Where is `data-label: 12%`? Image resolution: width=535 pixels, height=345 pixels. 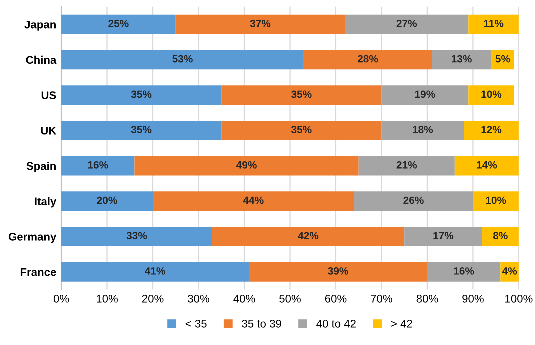
data-label: 12% is located at coordinates (492, 130).